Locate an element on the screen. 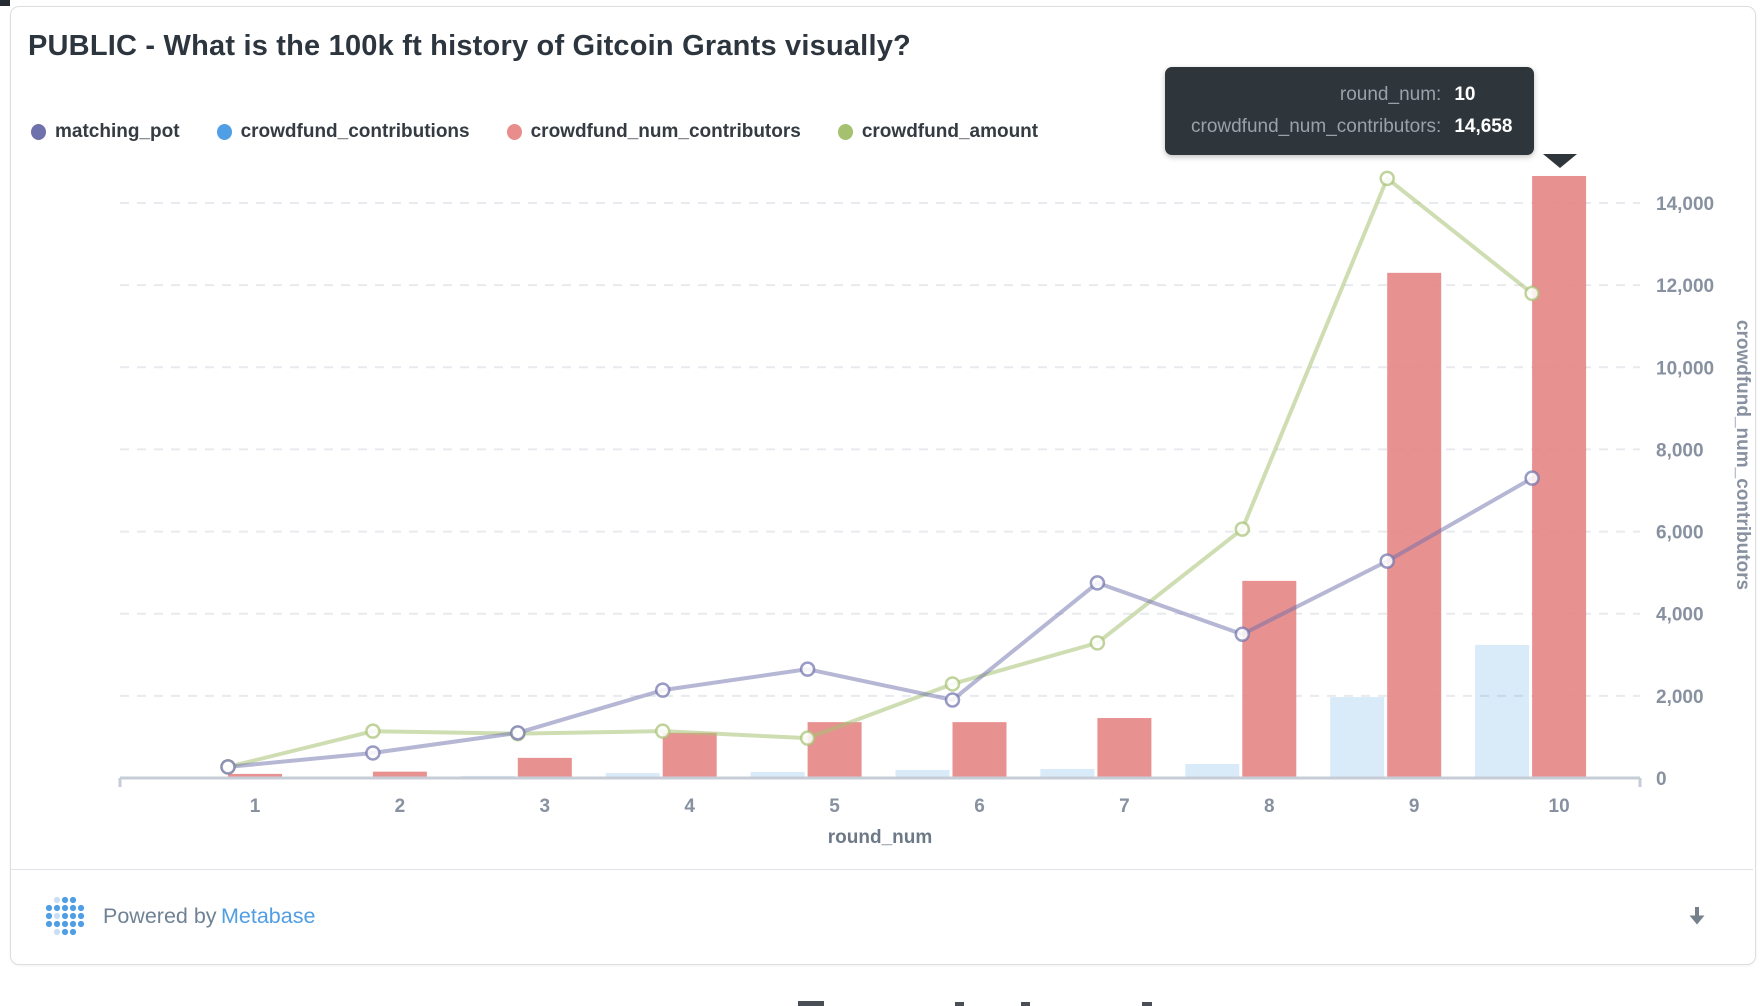 The height and width of the screenshot is (1006, 1760). legend-label: crowdfund_num_contributors is located at coordinates (665, 131).